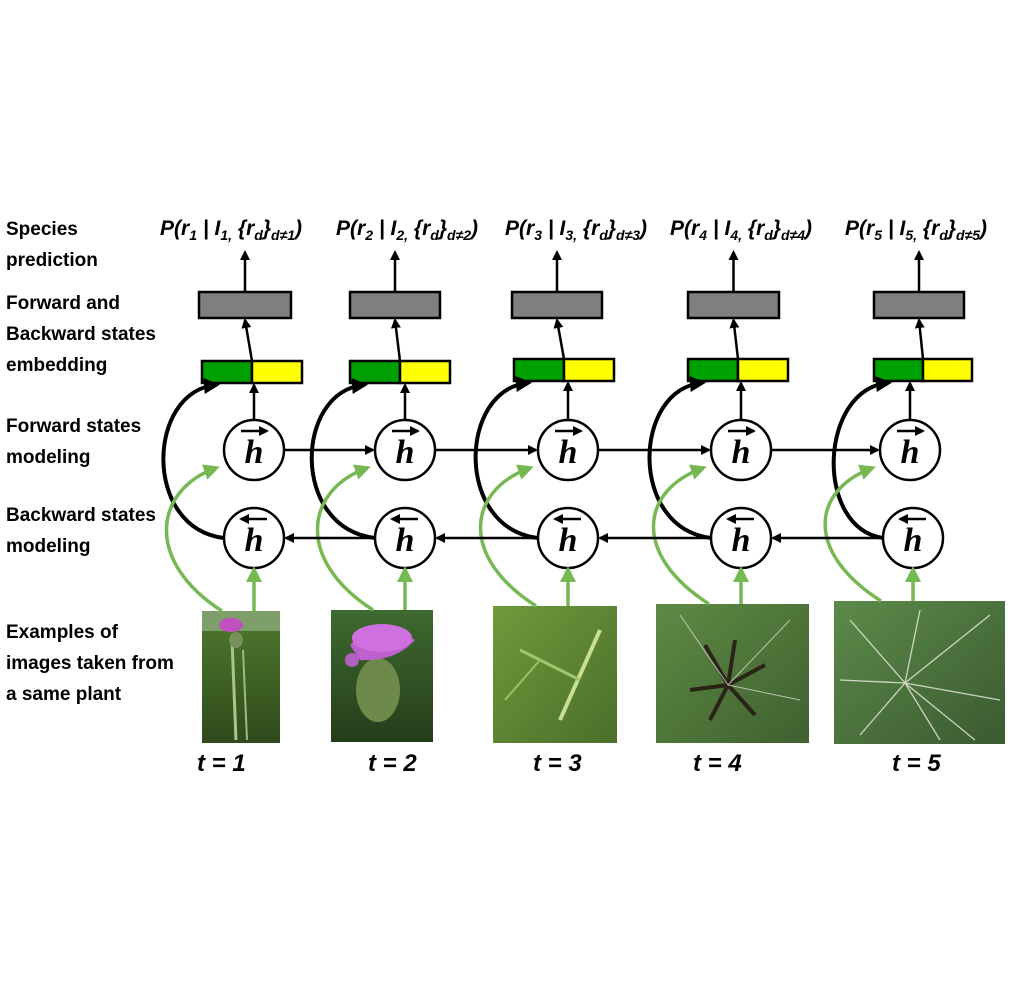 Image resolution: width=1010 pixels, height=990 pixels. What do you see at coordinates (916, 763) in the screenshot?
I see `time-label-5: t = 5` at bounding box center [916, 763].